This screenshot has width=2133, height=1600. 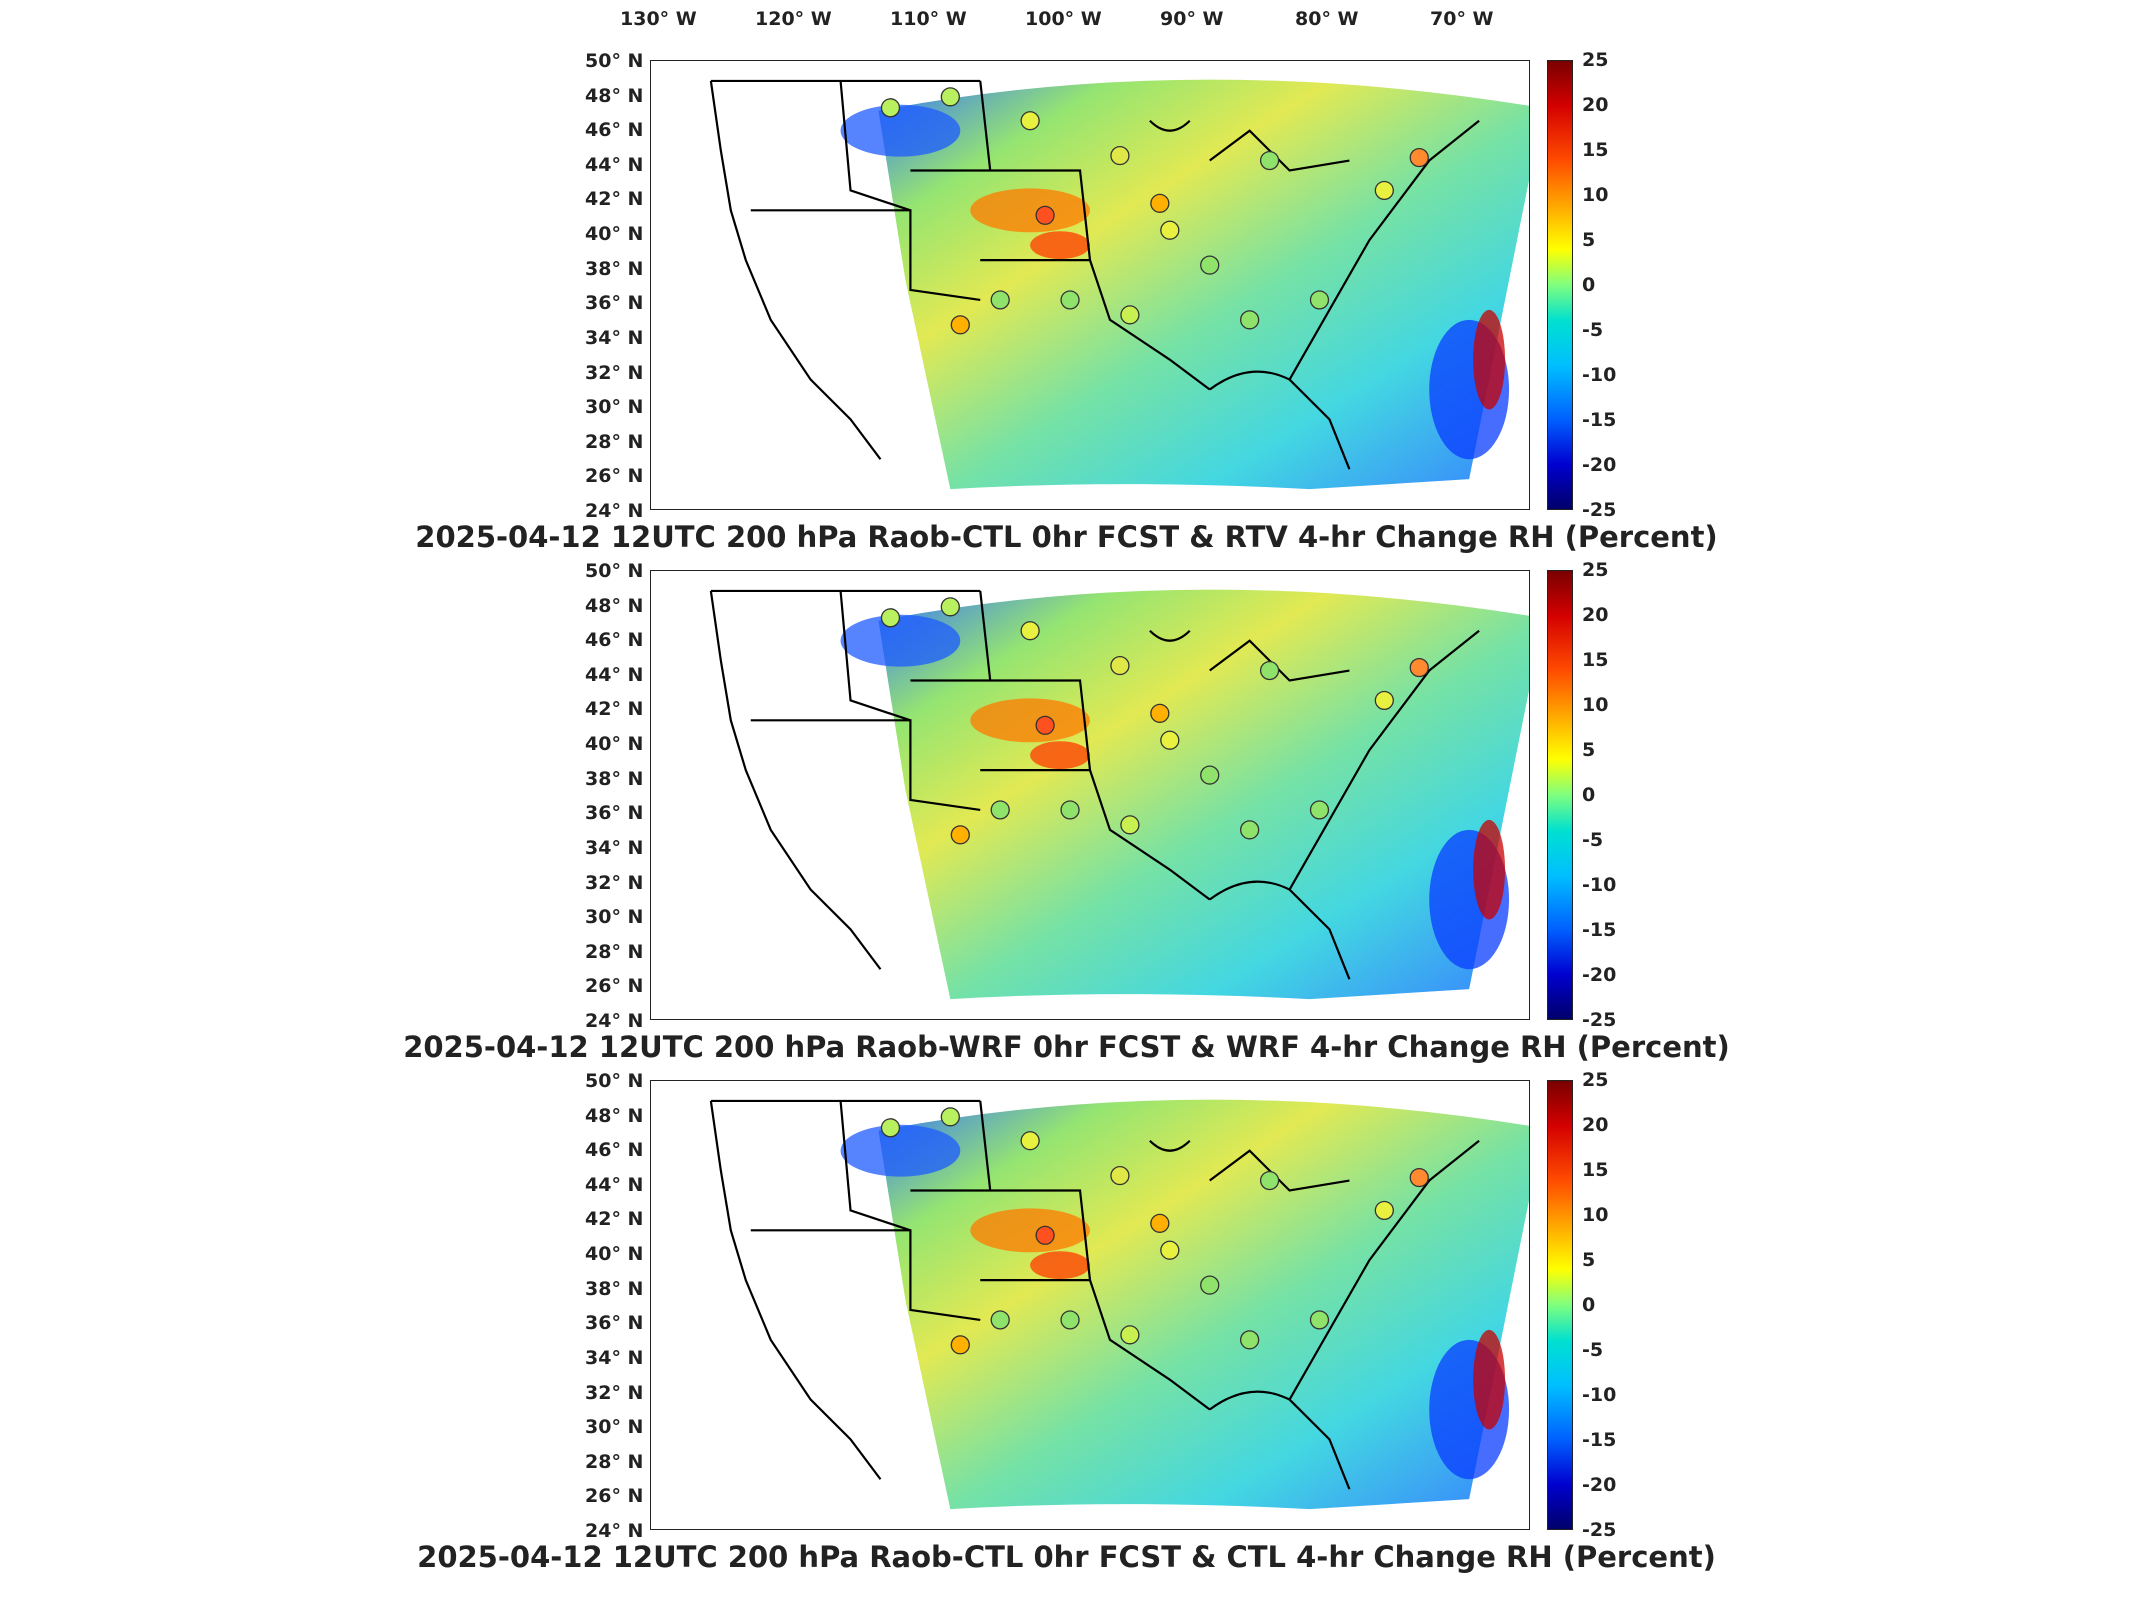 I want to click on lat-label: 50° N, so click(x=614, y=571).